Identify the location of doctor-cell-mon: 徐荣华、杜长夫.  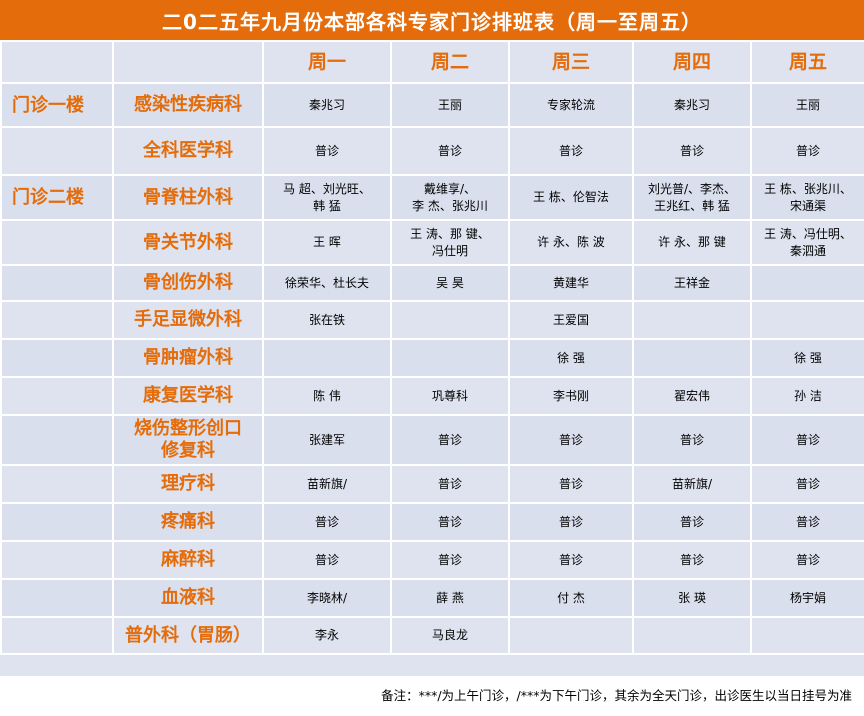
(327, 283).